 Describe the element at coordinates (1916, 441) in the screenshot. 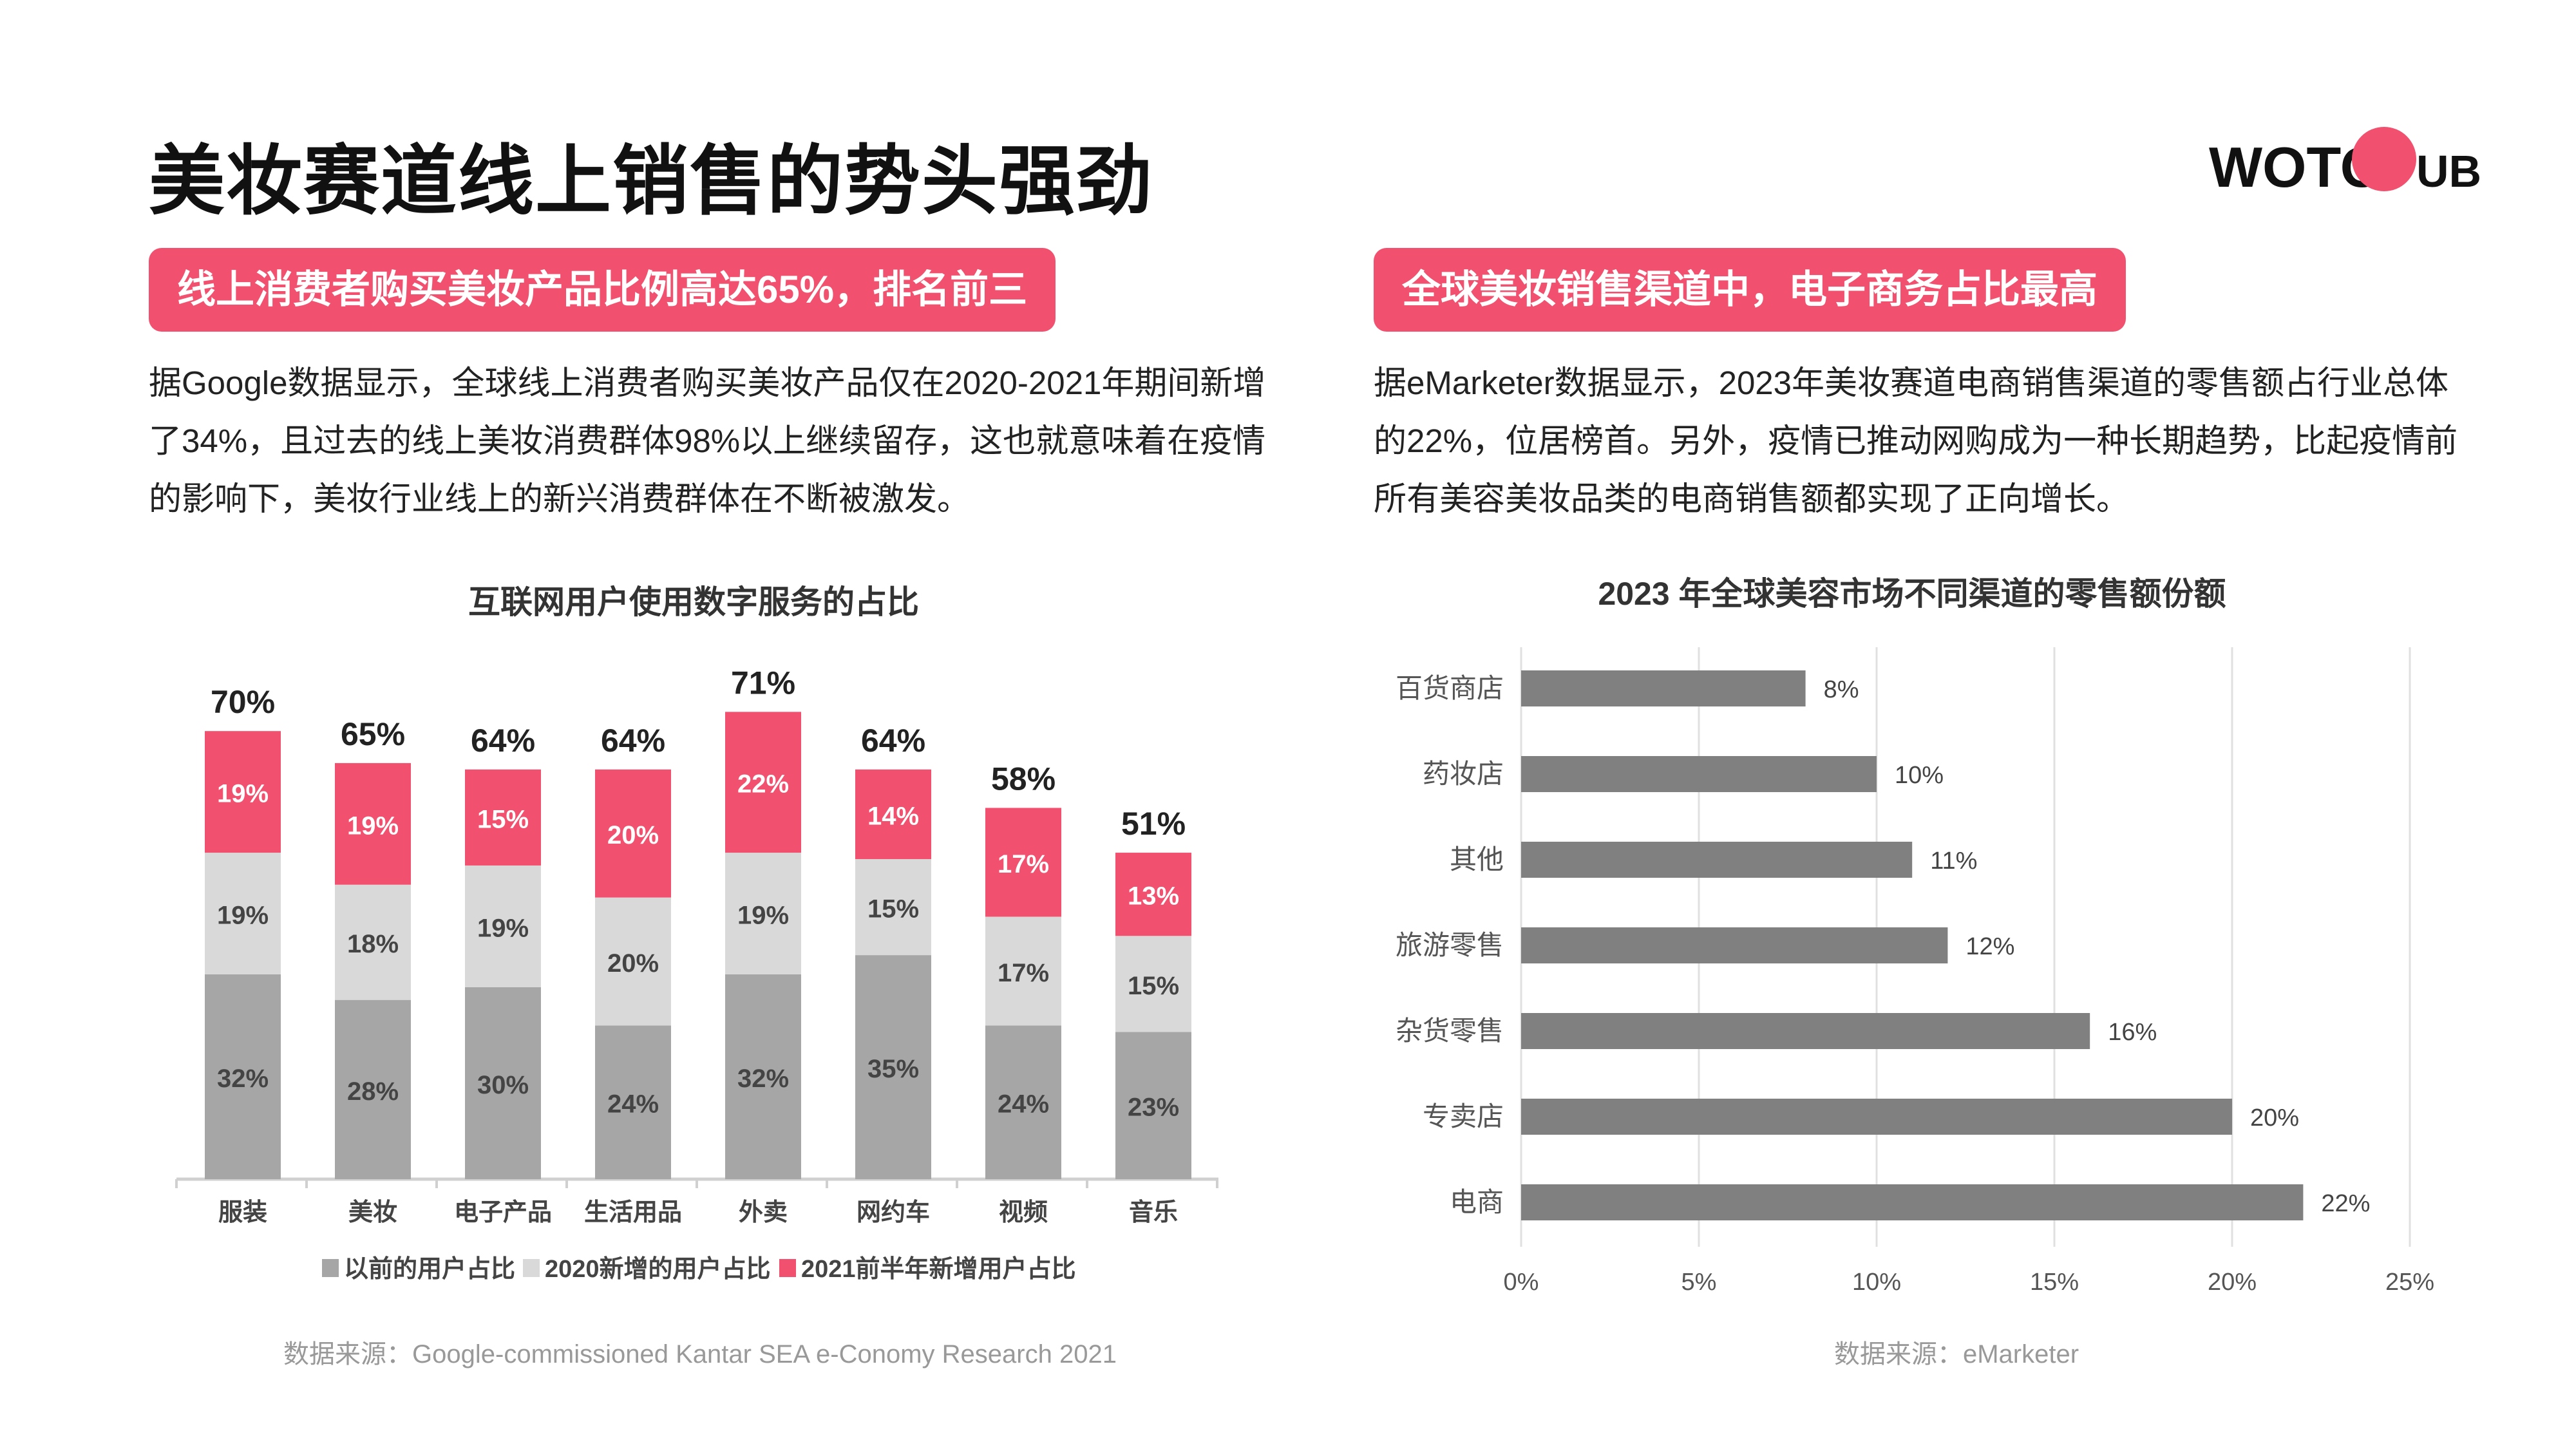

I see `paragraph-line: 的22%，位居榜首。另外，疫情已推动网购成为一种长期趋势，比起疫情前` at that location.